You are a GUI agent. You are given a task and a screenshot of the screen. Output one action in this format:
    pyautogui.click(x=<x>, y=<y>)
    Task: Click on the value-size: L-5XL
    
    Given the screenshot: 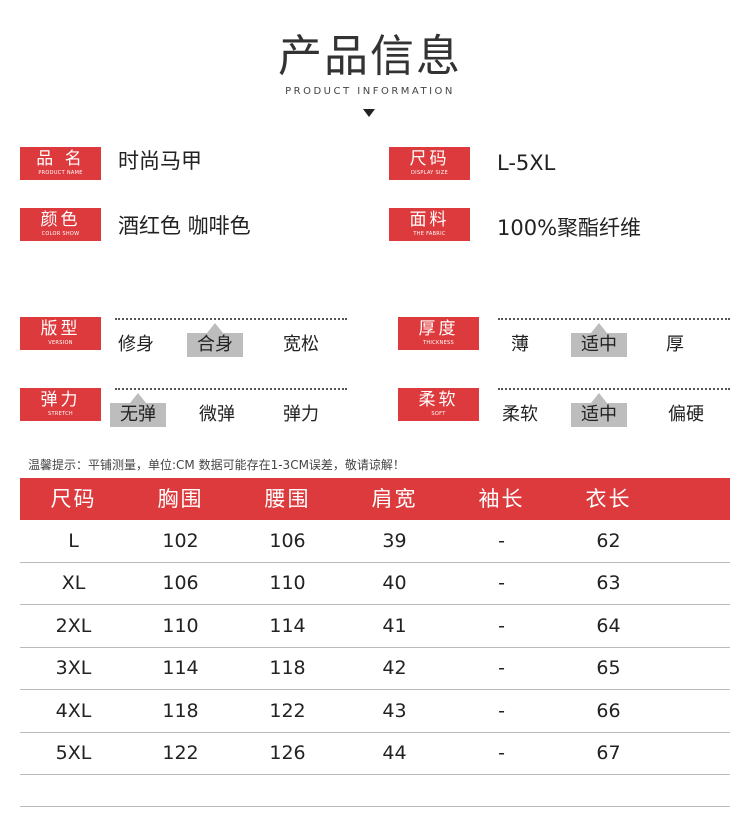 What is the action you would take?
    pyautogui.click(x=526, y=163)
    